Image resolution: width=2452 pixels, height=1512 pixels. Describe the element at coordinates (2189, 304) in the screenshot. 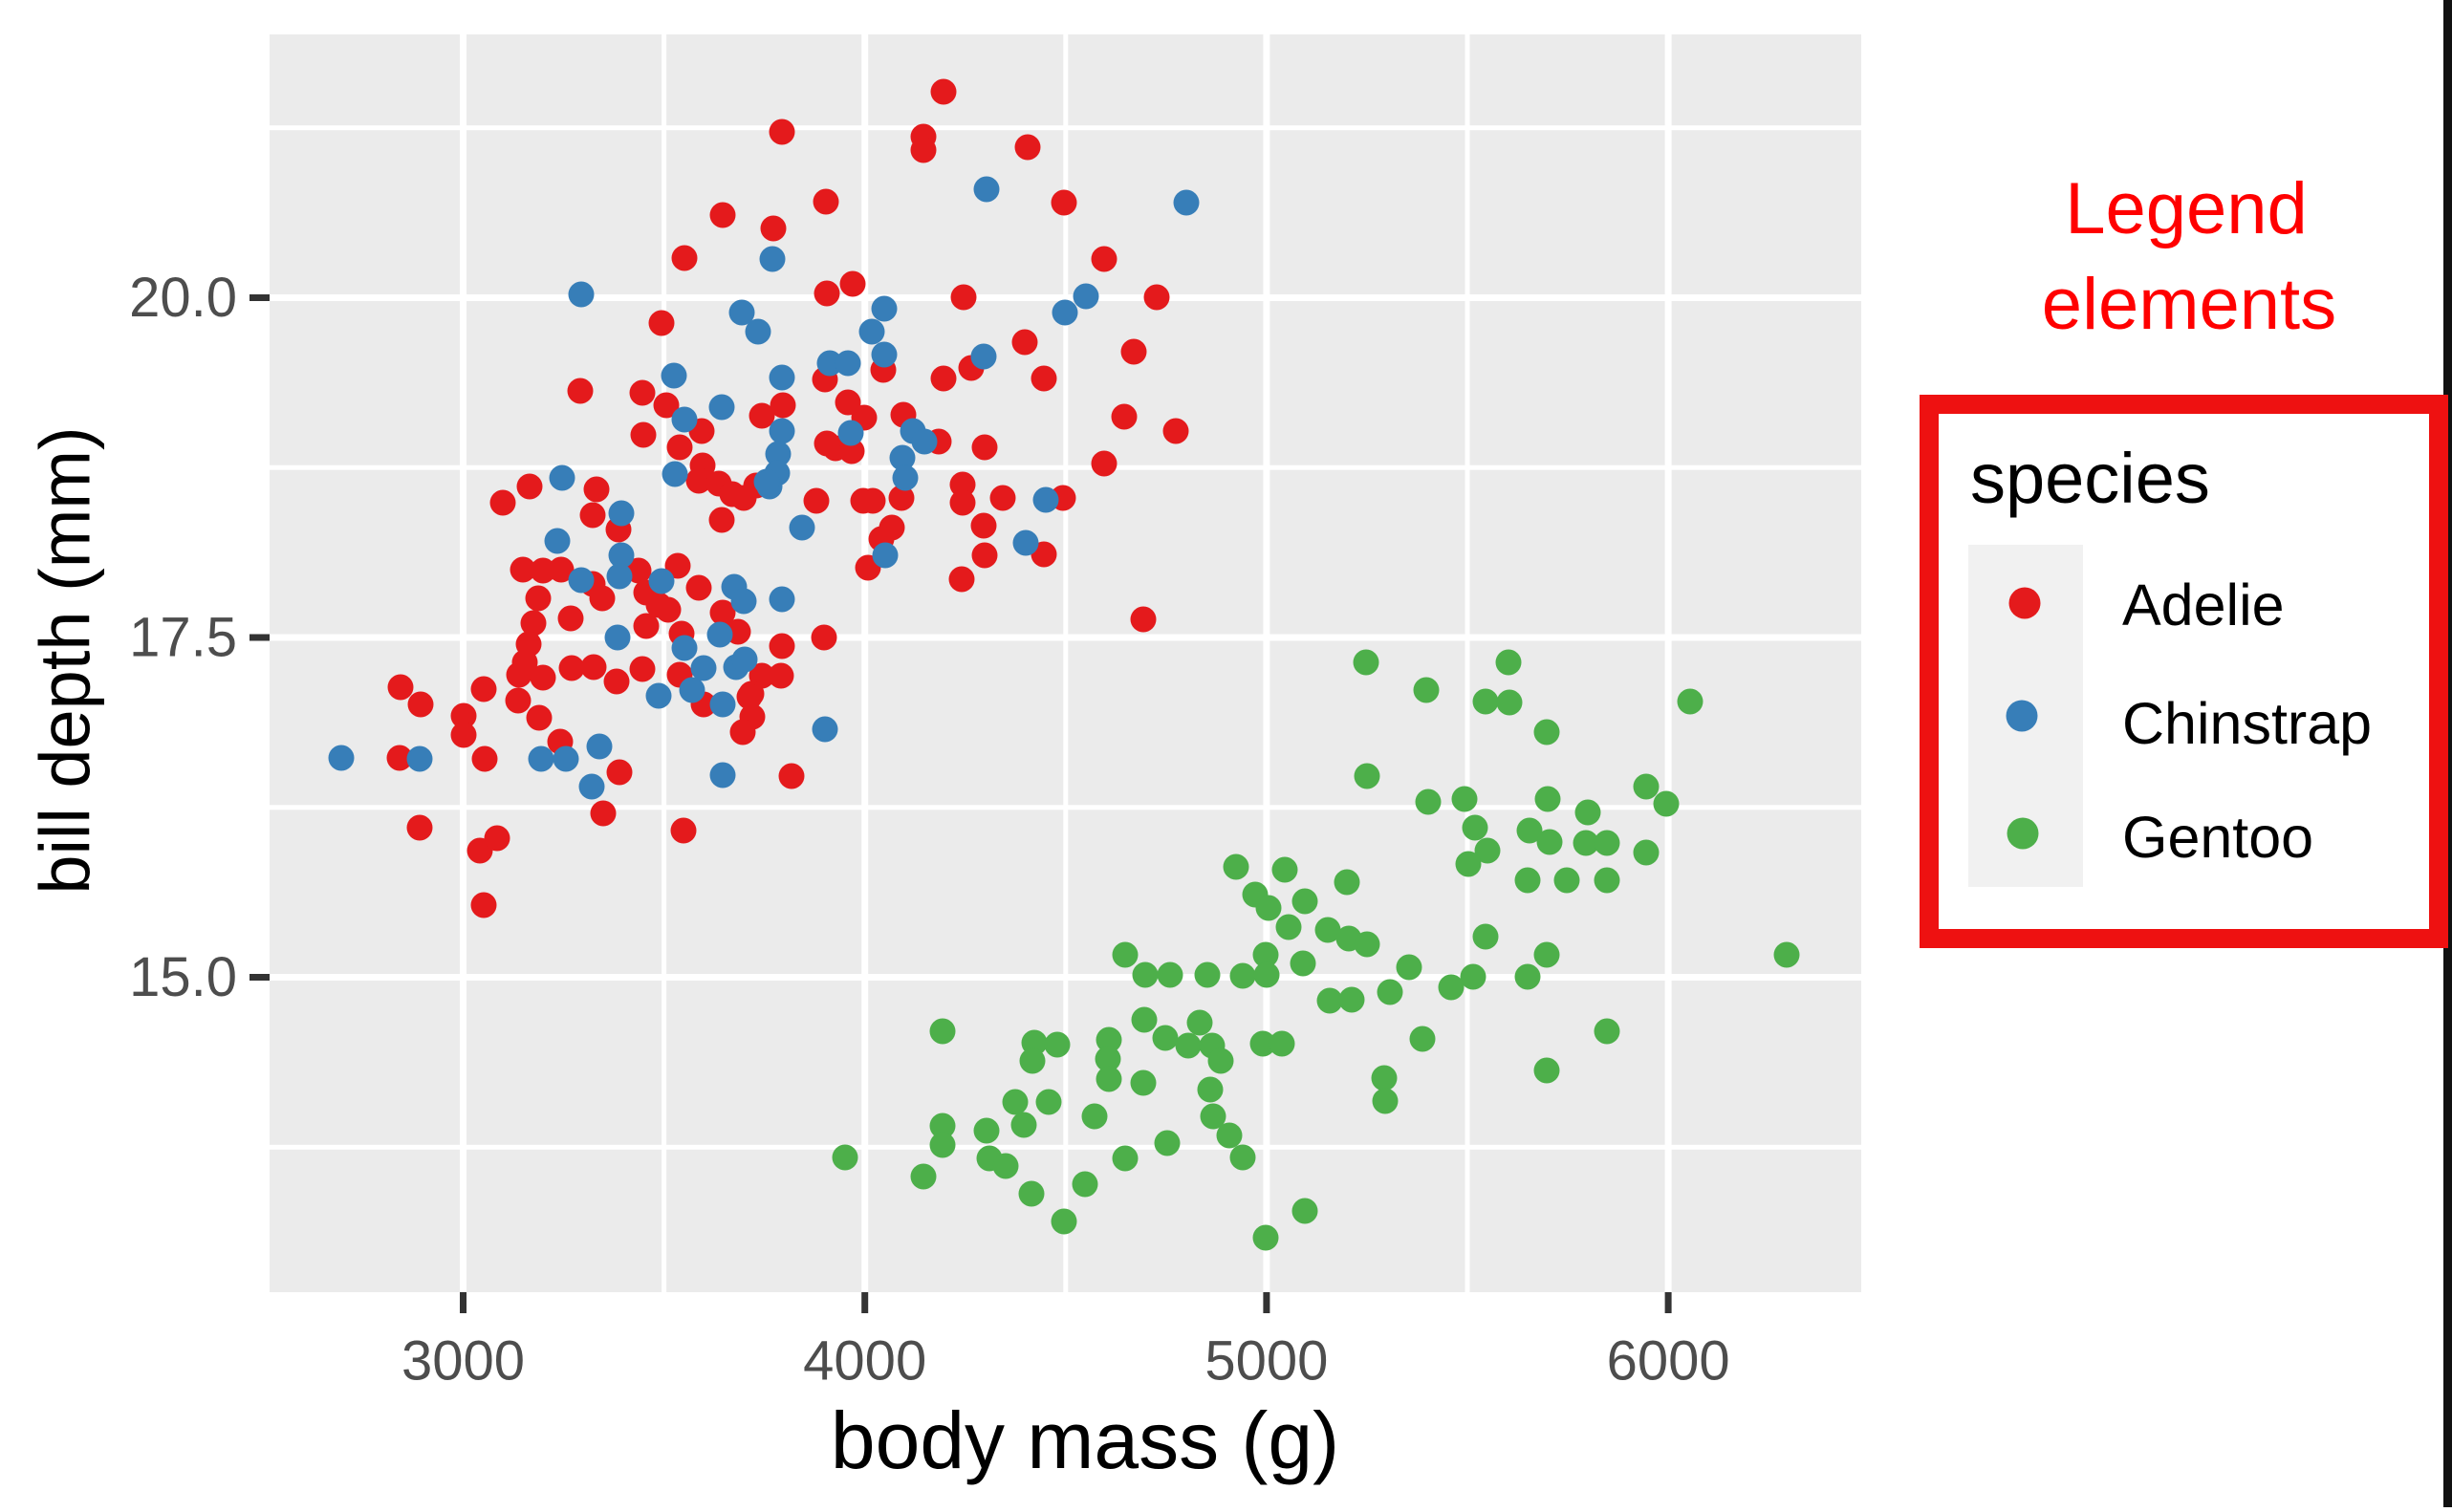

I see `svg-text: elements` at that location.